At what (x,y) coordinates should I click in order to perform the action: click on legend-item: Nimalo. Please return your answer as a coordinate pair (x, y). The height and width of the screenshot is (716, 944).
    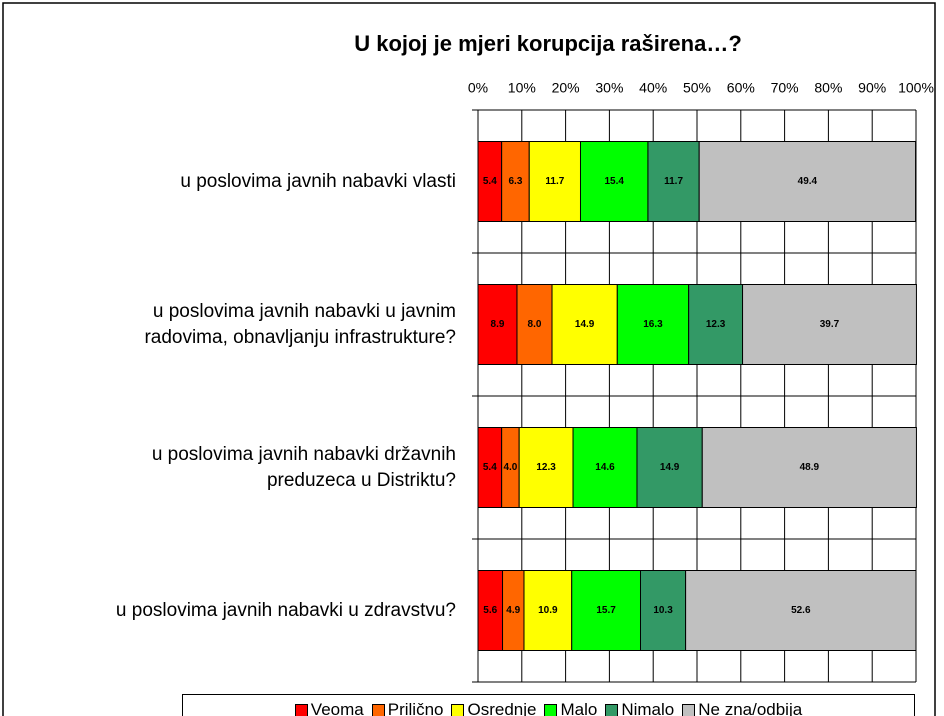
    Looking at the image, I should click on (639, 705).